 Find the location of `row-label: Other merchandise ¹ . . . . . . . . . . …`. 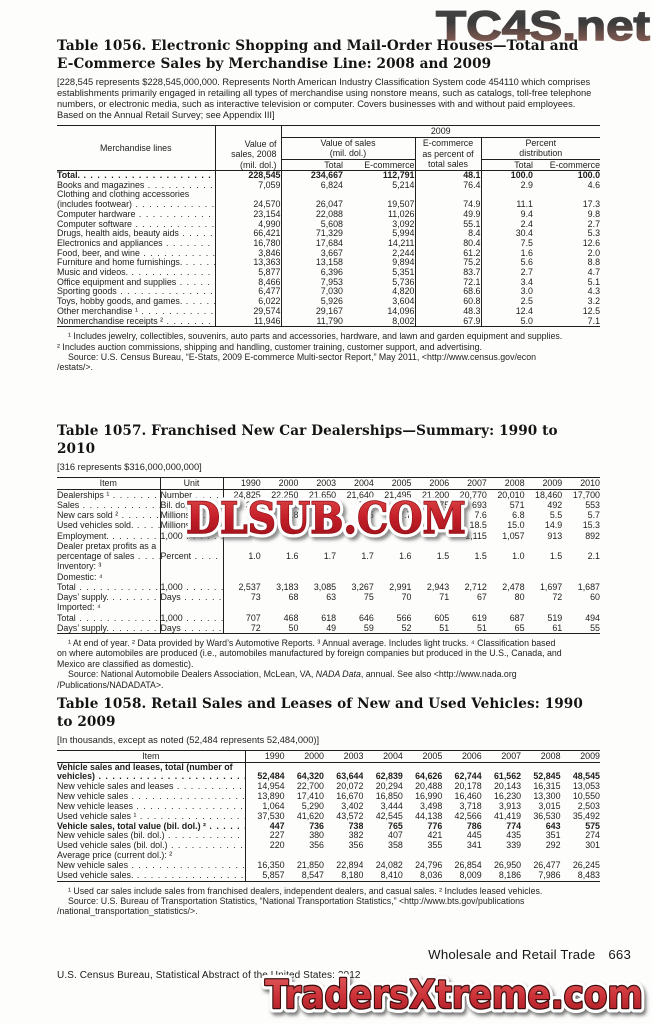

row-label: Other merchandise ¹ . . . . . . . . . . … is located at coordinates (136, 311).